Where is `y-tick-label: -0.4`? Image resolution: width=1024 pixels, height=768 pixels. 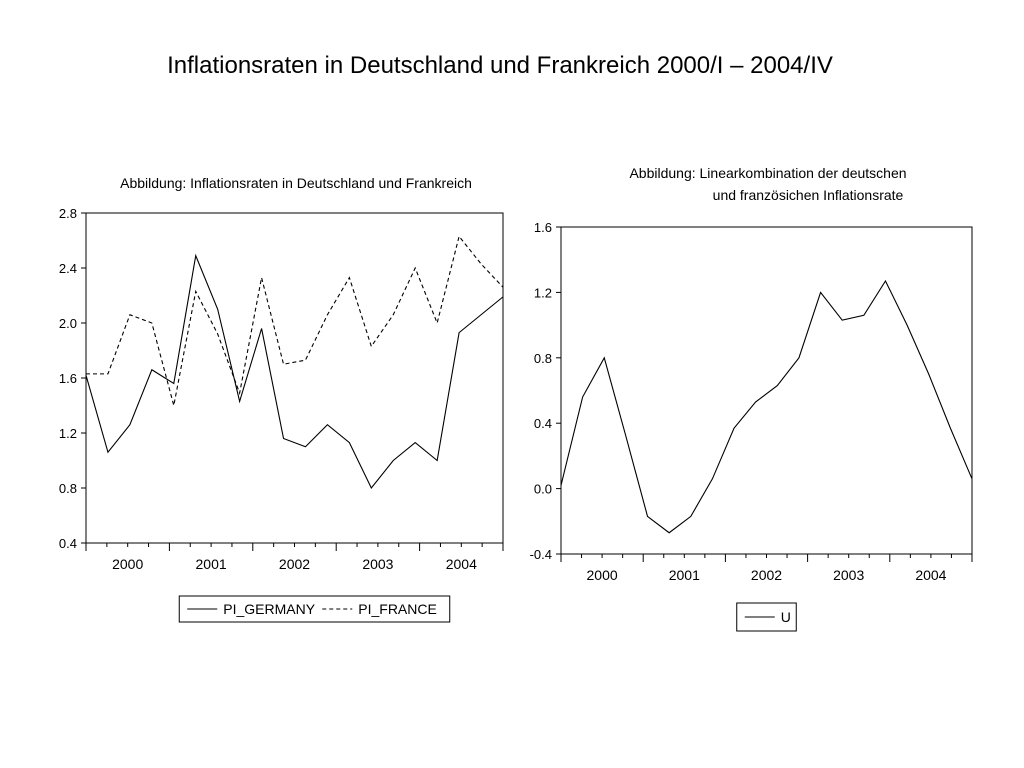
y-tick-label: -0.4 is located at coordinates (541, 554).